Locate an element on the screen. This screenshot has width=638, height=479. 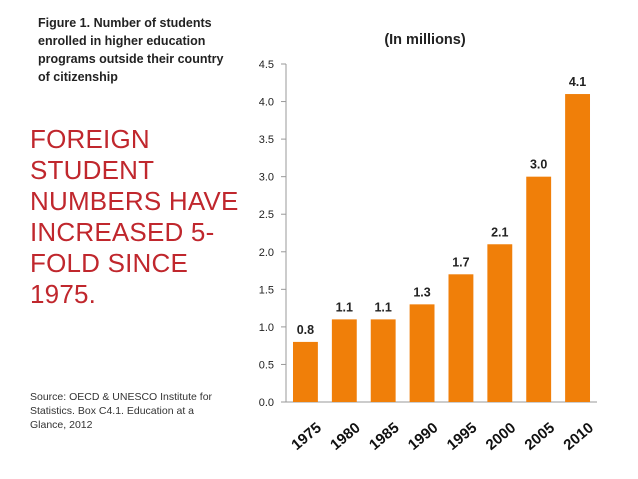
y-tick-label: 0.5 is located at coordinates (266, 365).